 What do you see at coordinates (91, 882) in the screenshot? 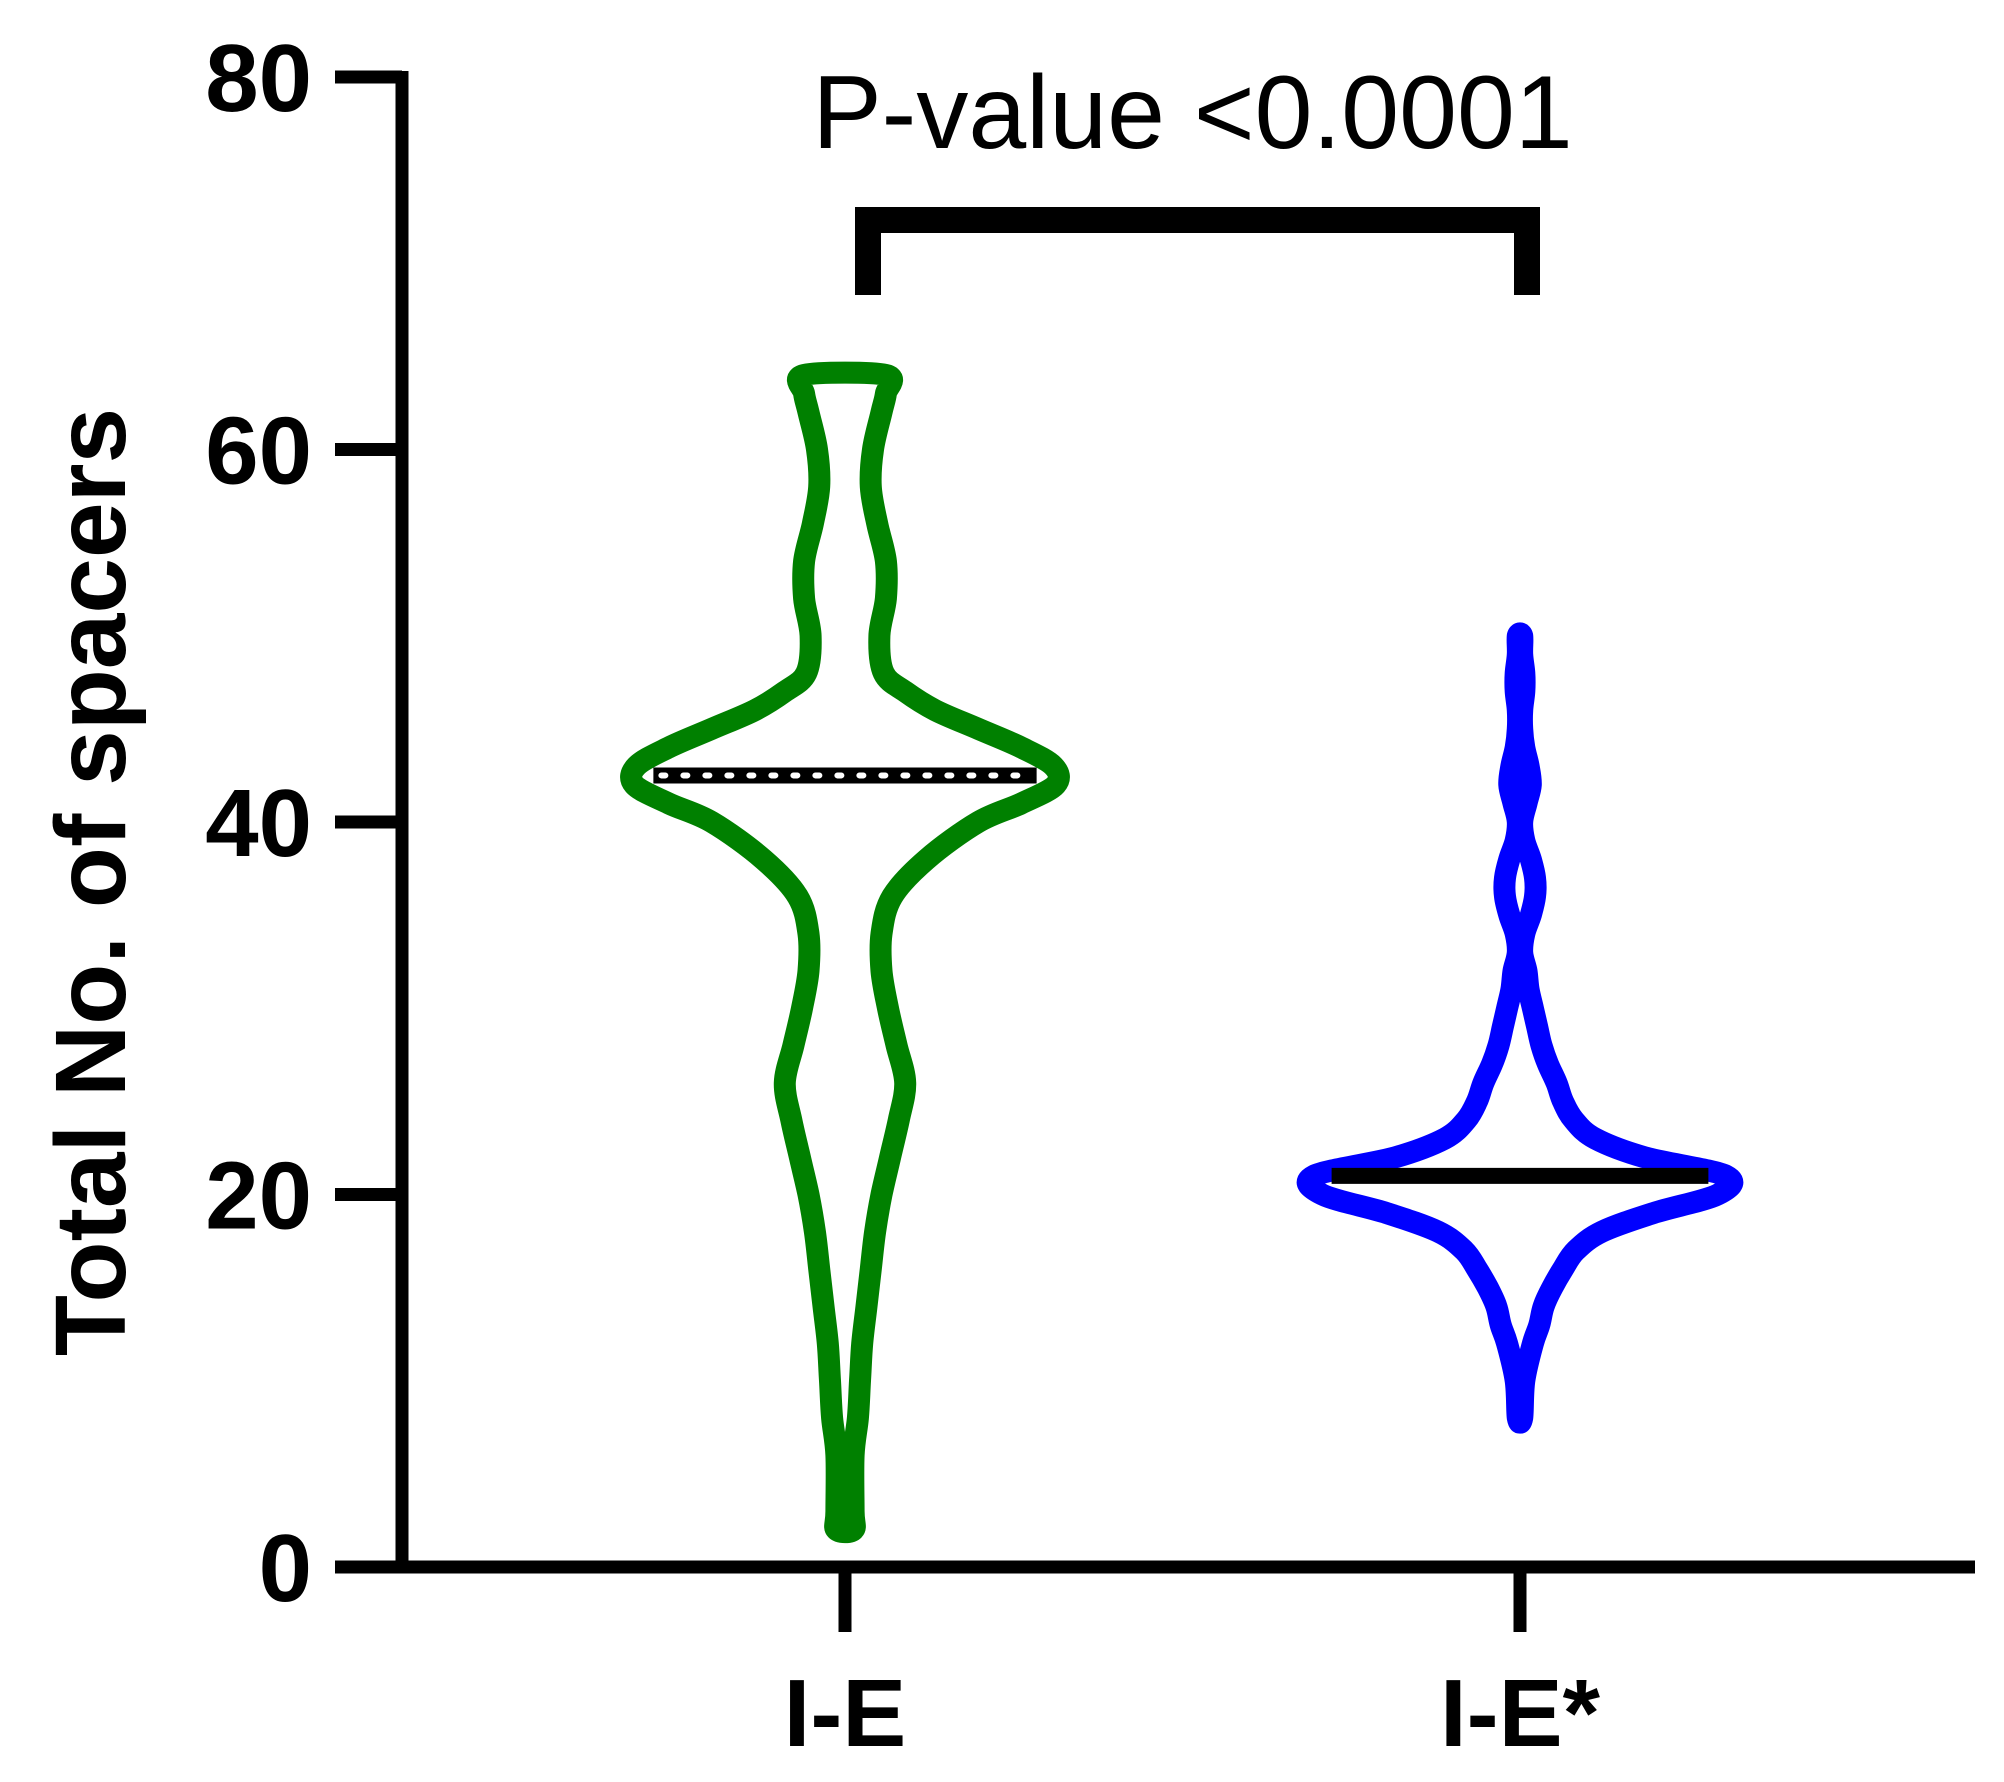
I see `y-axis-title: Total No. of spacers` at bounding box center [91, 882].